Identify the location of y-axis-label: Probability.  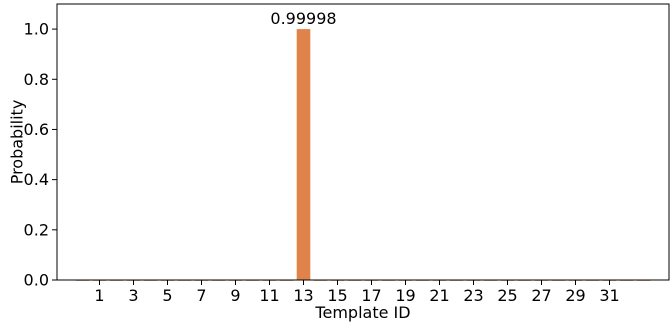
(17, 142).